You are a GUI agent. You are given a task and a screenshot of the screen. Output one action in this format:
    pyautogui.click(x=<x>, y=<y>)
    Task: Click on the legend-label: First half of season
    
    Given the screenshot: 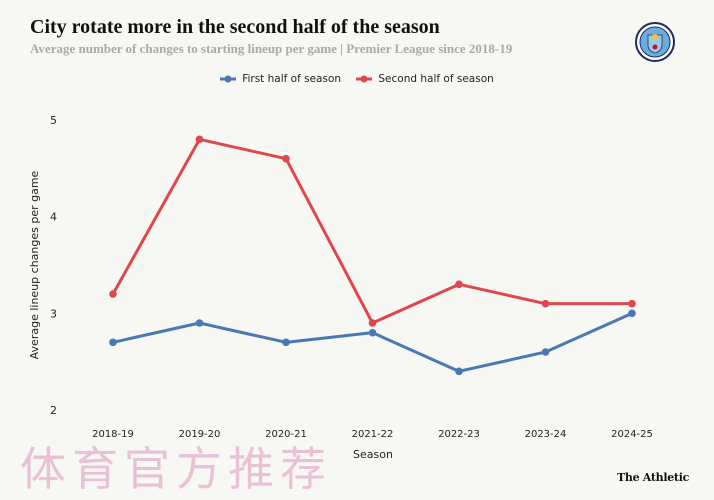 What is the action you would take?
    pyautogui.click(x=292, y=79)
    